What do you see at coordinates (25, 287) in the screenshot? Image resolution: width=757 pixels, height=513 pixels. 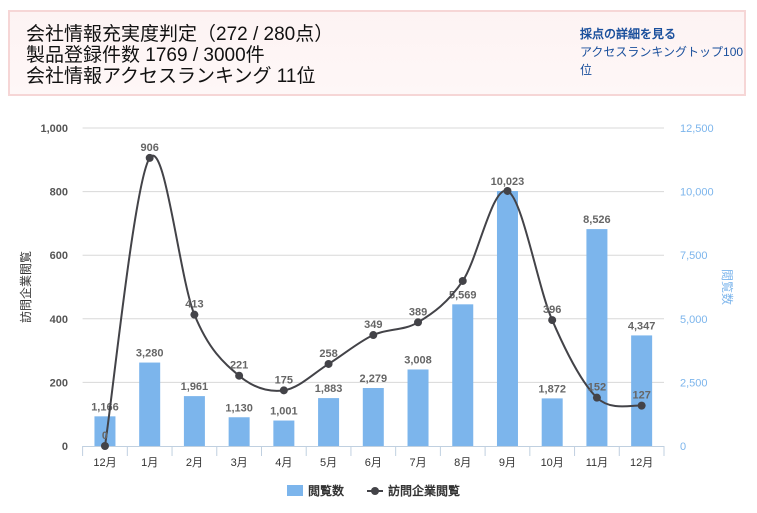 I see `y-left-axis-title: 訪問企業閲覧` at bounding box center [25, 287].